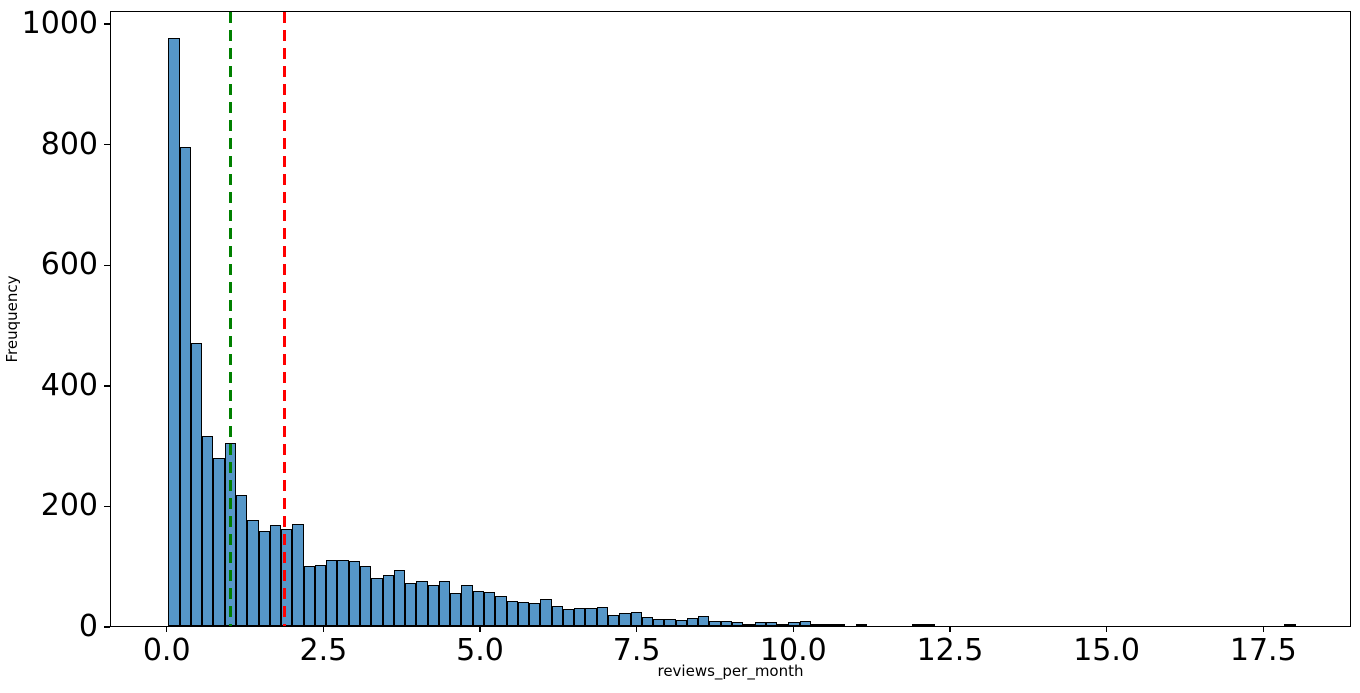 The width and height of the screenshot is (1360, 693). I want to click on y-tick-label: 200, so click(69, 506).